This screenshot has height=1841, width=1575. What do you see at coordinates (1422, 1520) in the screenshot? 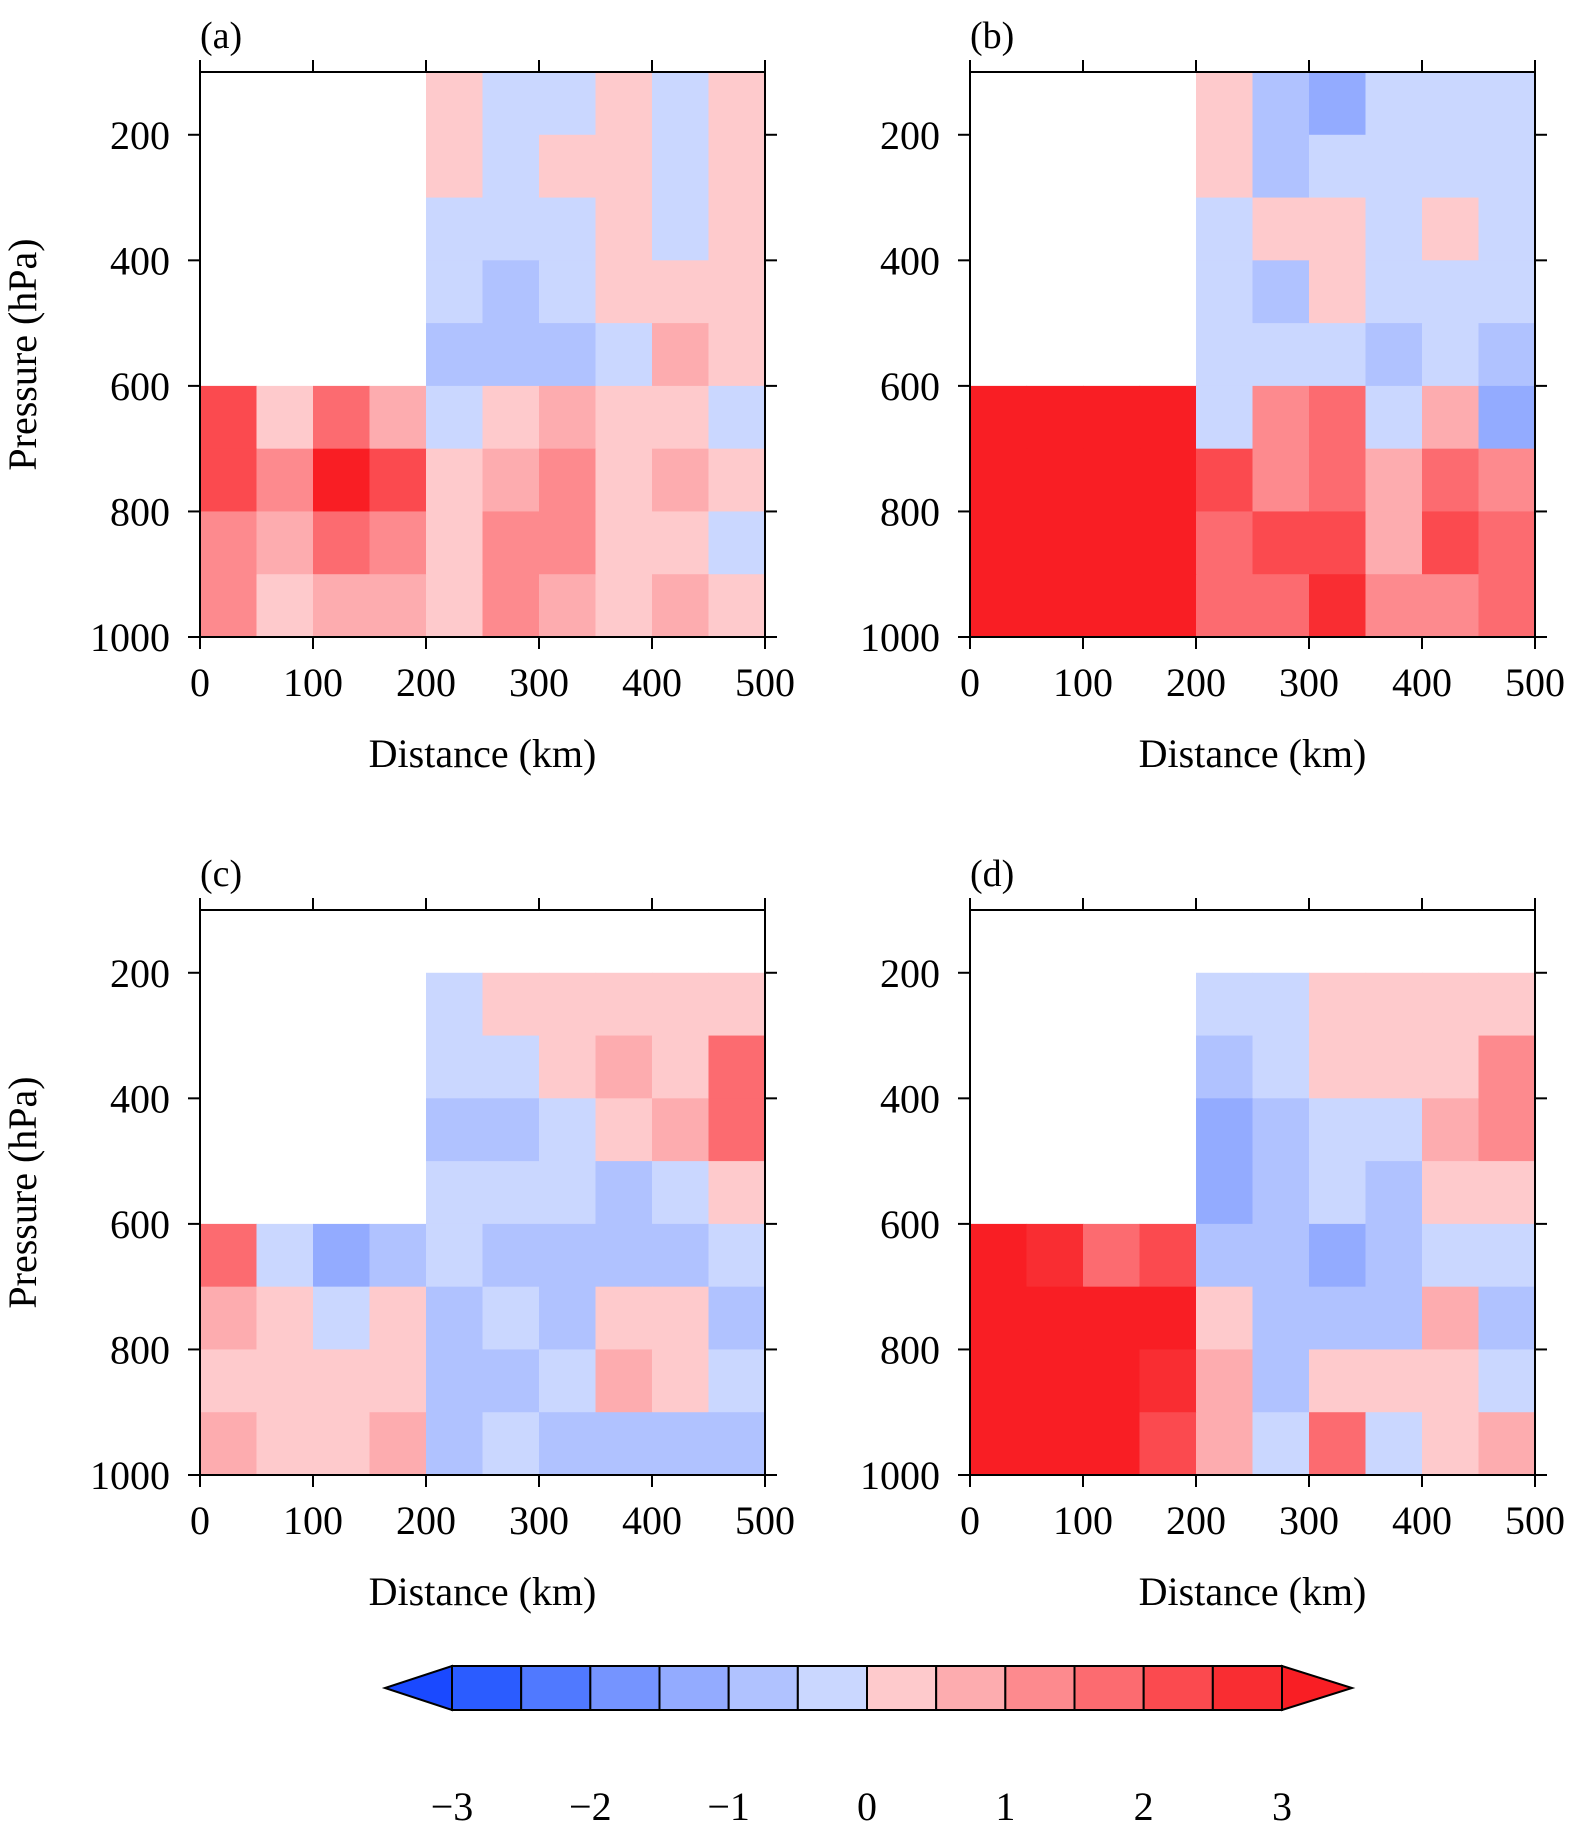
I see `x-tick-label: 400` at bounding box center [1422, 1520].